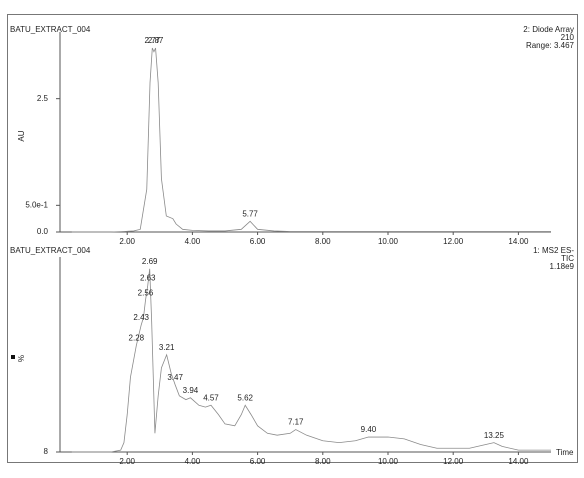  Describe the element at coordinates (369, 429) in the screenshot. I see `peak-label: 9.40` at that location.